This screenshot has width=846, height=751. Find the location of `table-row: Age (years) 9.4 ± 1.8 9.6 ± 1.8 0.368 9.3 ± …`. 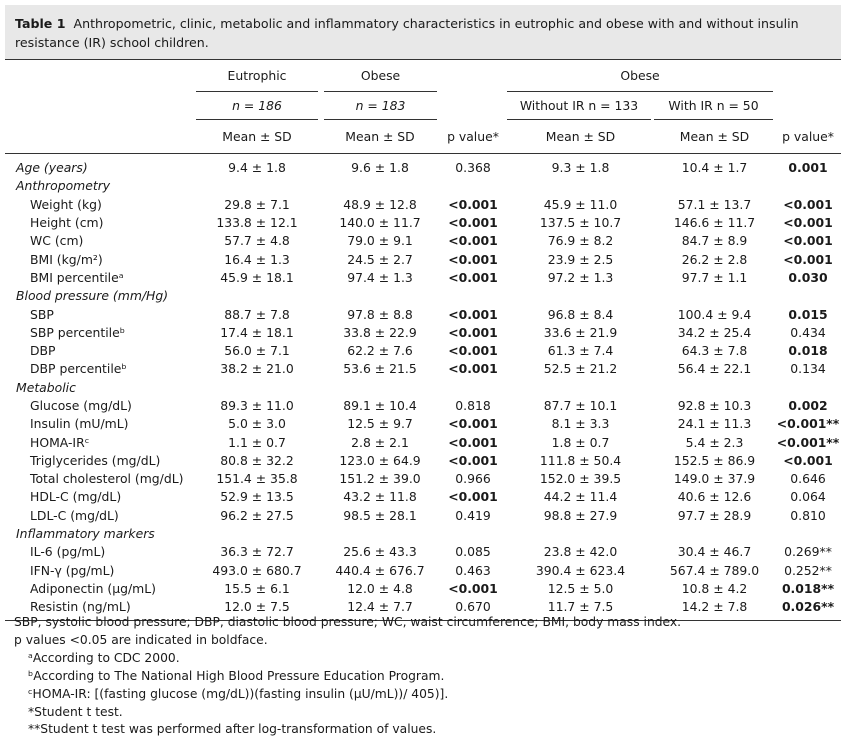

table-row: Age (years) 9.4 ± 1.8 9.6 ± 1.8 0.368 9.3 ± … is located at coordinates (423, 168).